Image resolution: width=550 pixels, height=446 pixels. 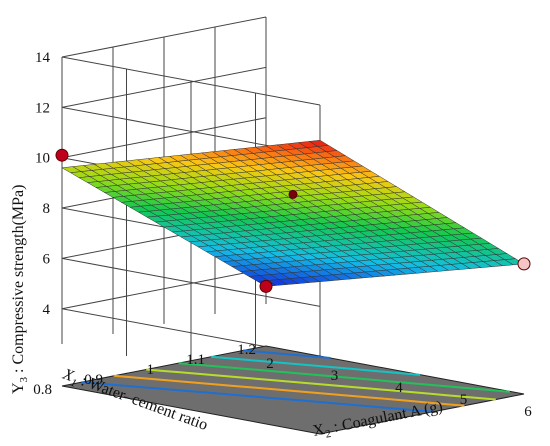 I want to click on z-tick-label-5: 14, so click(x=43, y=58).